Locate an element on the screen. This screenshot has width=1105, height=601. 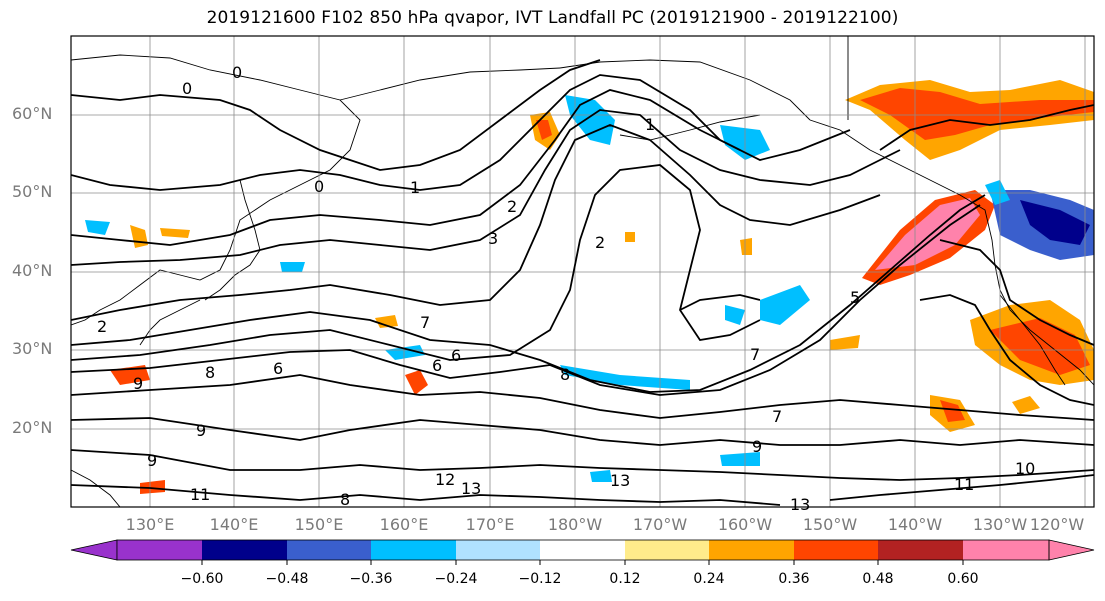
contour-label: 12 is located at coordinates (445, 479).